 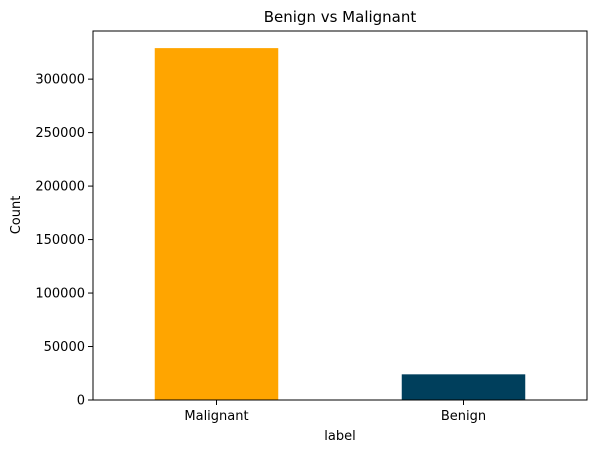 I want to click on bar-benign, so click(x=463, y=387).